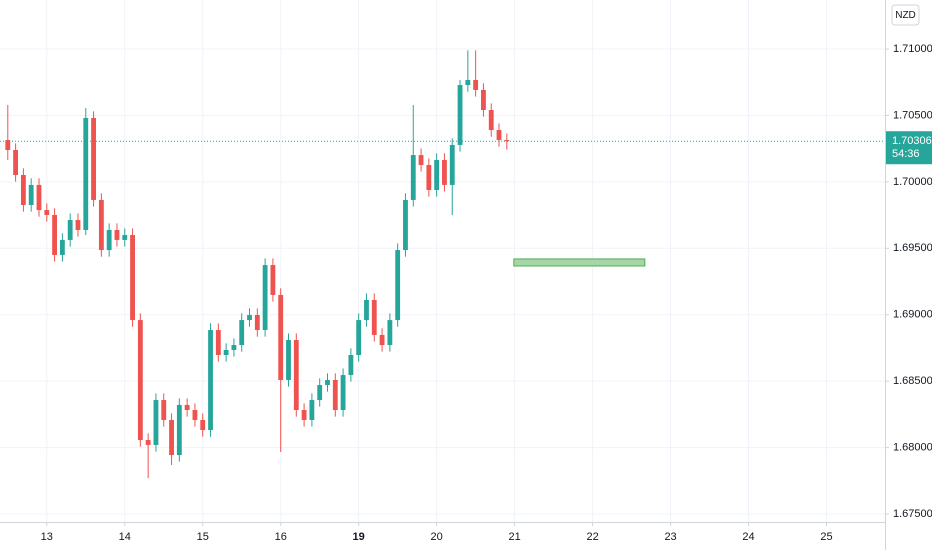 This screenshot has height=550, width=932. What do you see at coordinates (912, 315) in the screenshot?
I see `y-tick-label: 1.69000` at bounding box center [912, 315].